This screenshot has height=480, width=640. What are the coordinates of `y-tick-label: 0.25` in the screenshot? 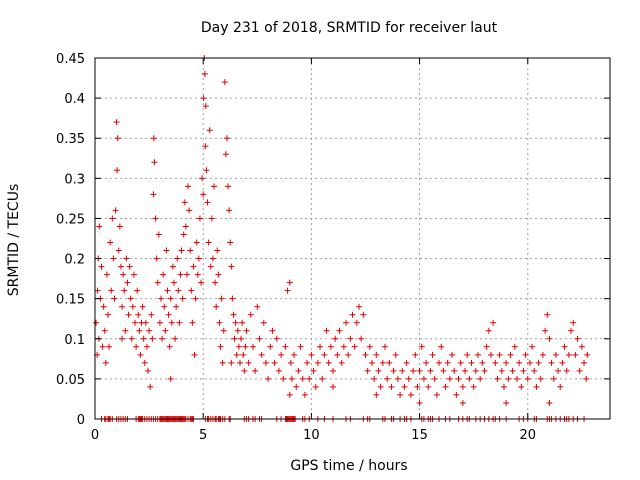 It's located at (70, 219).